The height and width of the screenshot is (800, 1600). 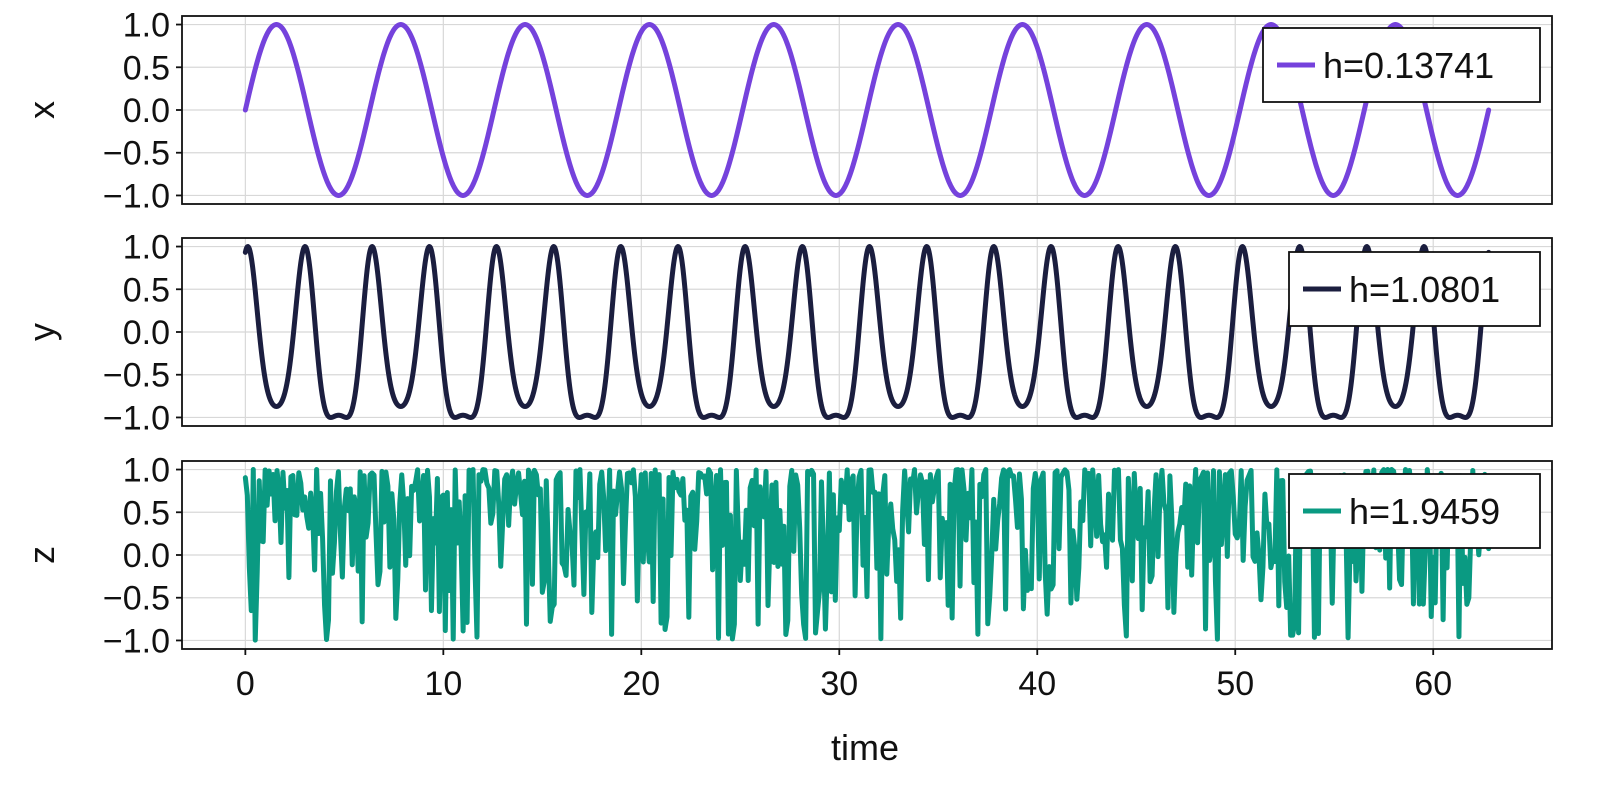 What do you see at coordinates (839, 684) in the screenshot?
I see `x-tick-label: 30` at bounding box center [839, 684].